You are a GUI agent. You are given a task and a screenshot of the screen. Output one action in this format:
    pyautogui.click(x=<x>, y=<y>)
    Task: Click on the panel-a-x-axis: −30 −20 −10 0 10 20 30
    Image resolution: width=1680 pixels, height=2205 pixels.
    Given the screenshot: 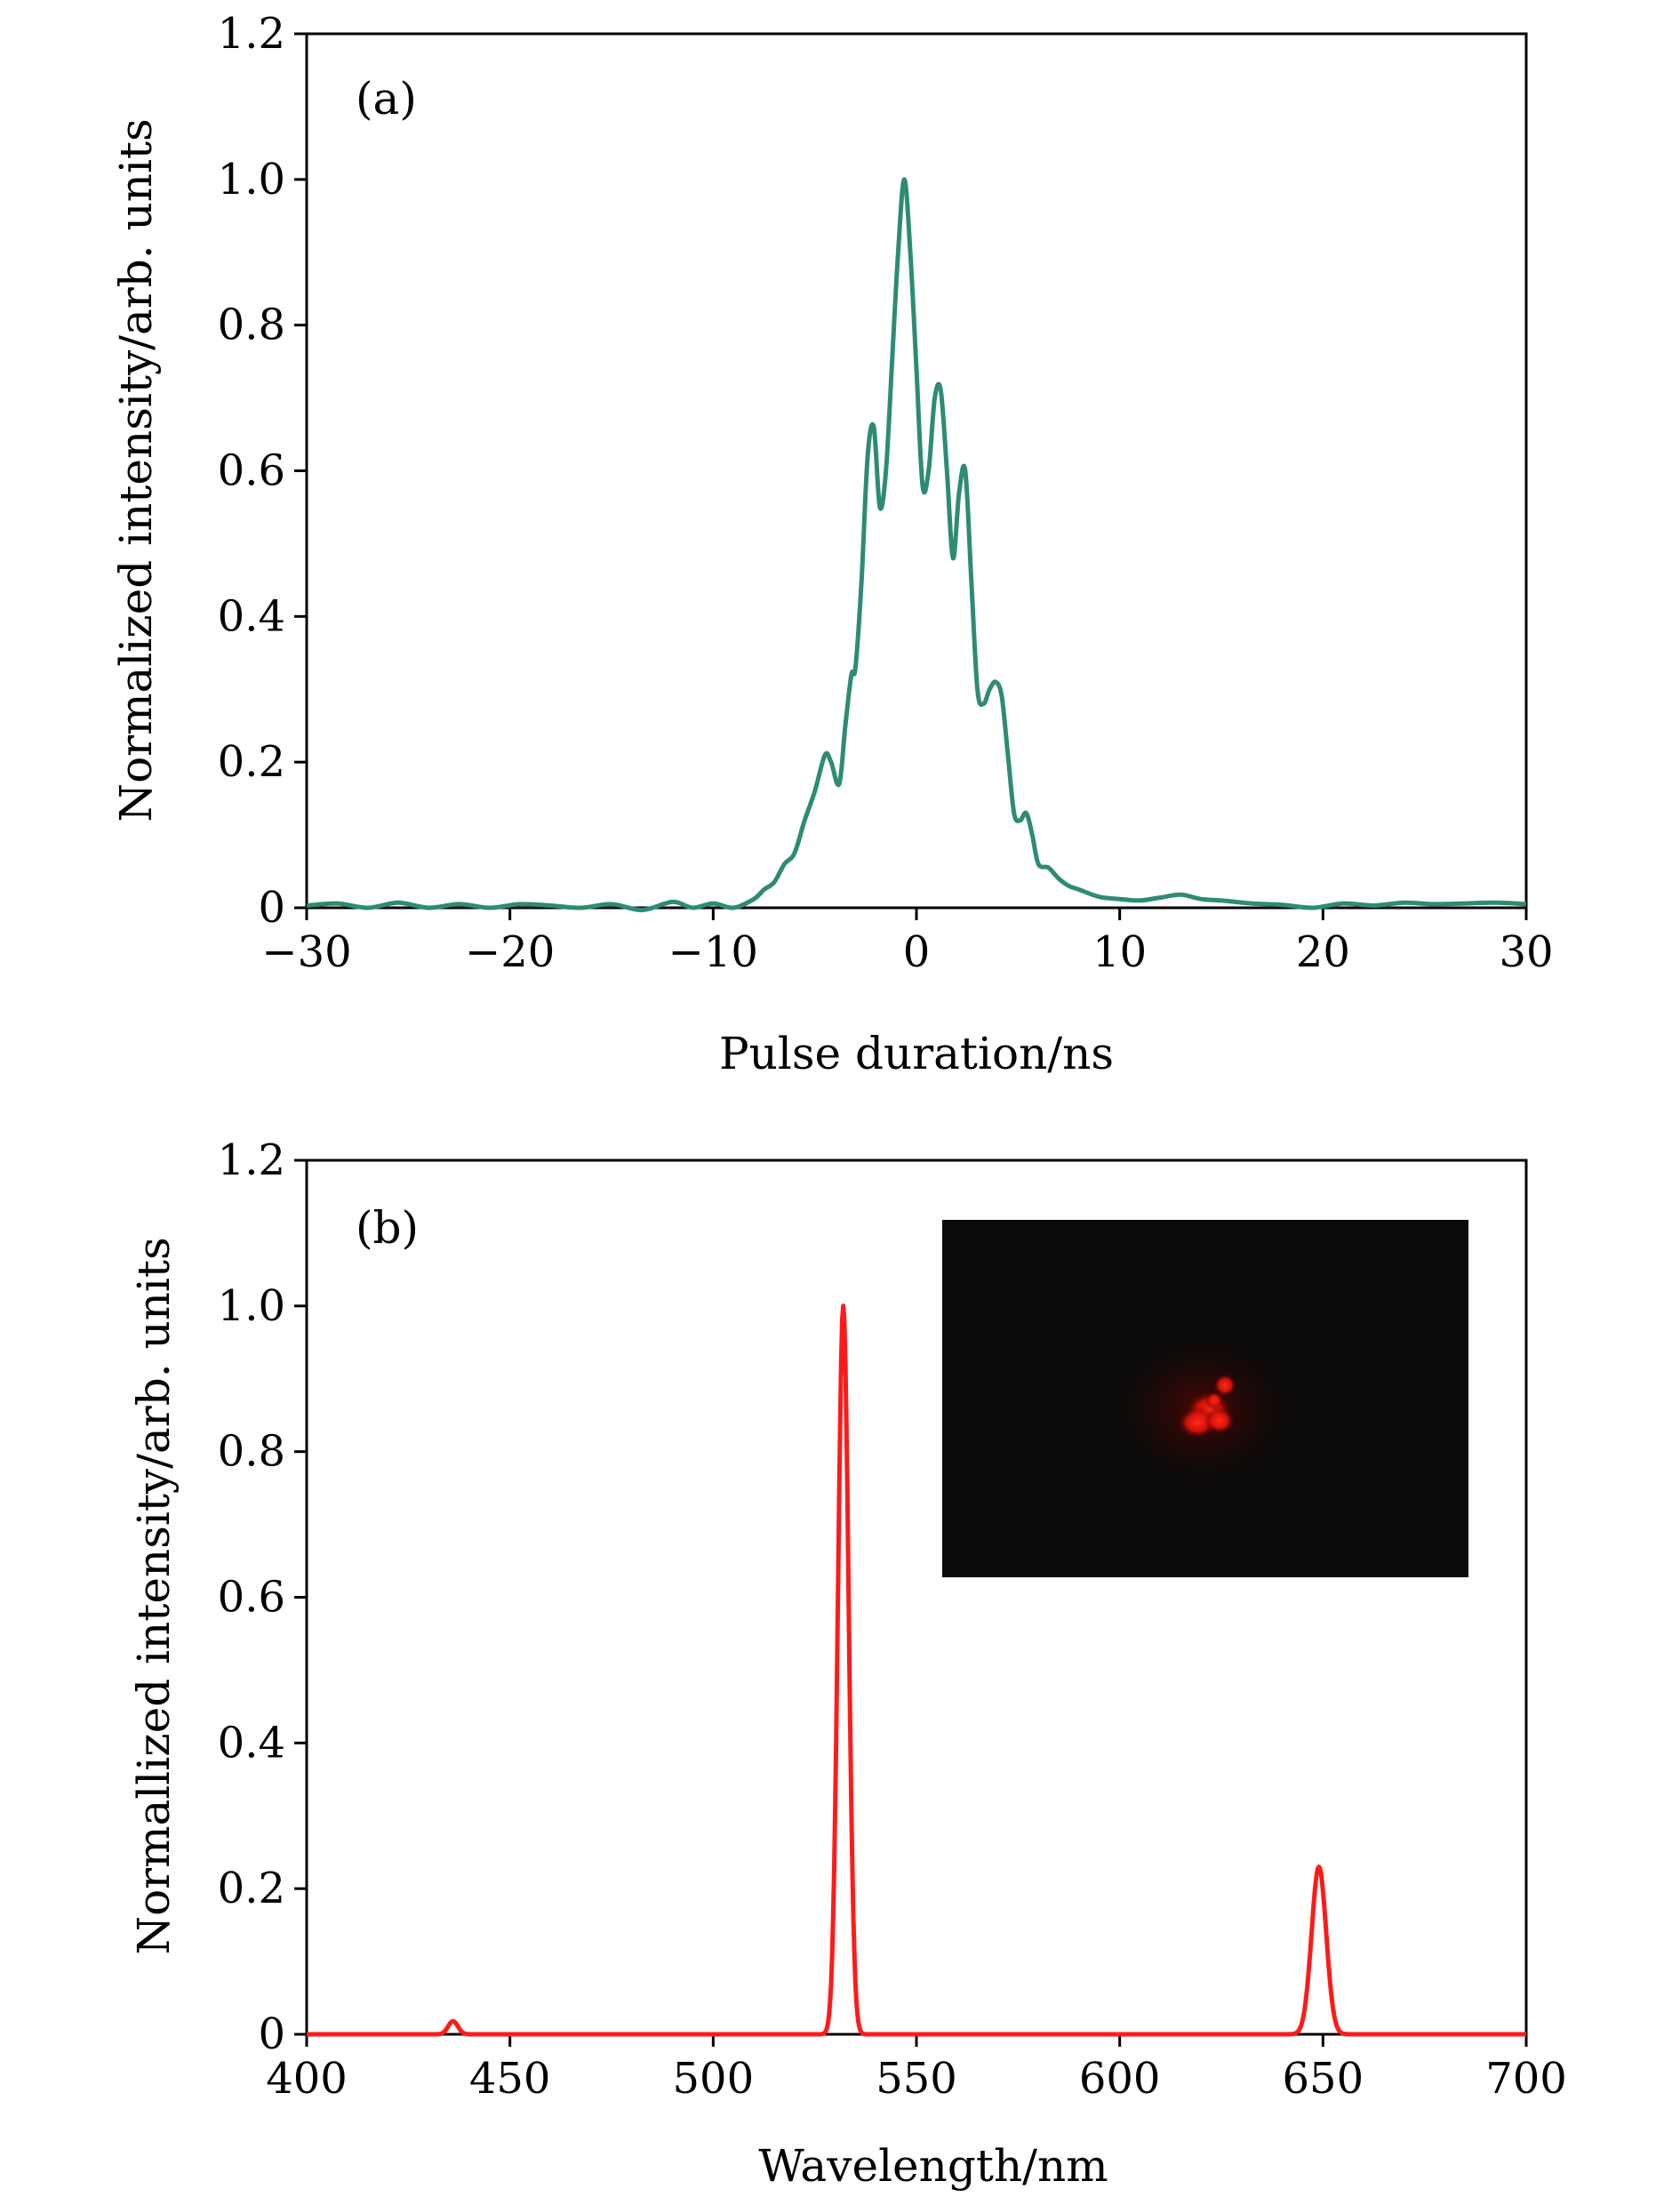 What is the action you would take?
    pyautogui.click(x=907, y=942)
    